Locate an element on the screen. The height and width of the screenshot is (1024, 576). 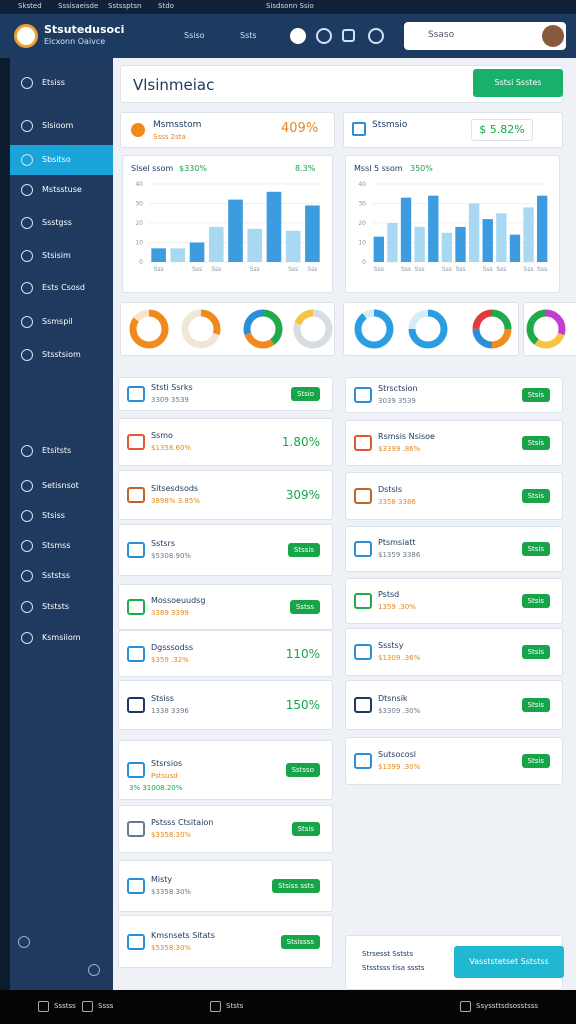
list-item: Ssmo $1358.60% 1.80% is located at coordinates (225, 442).